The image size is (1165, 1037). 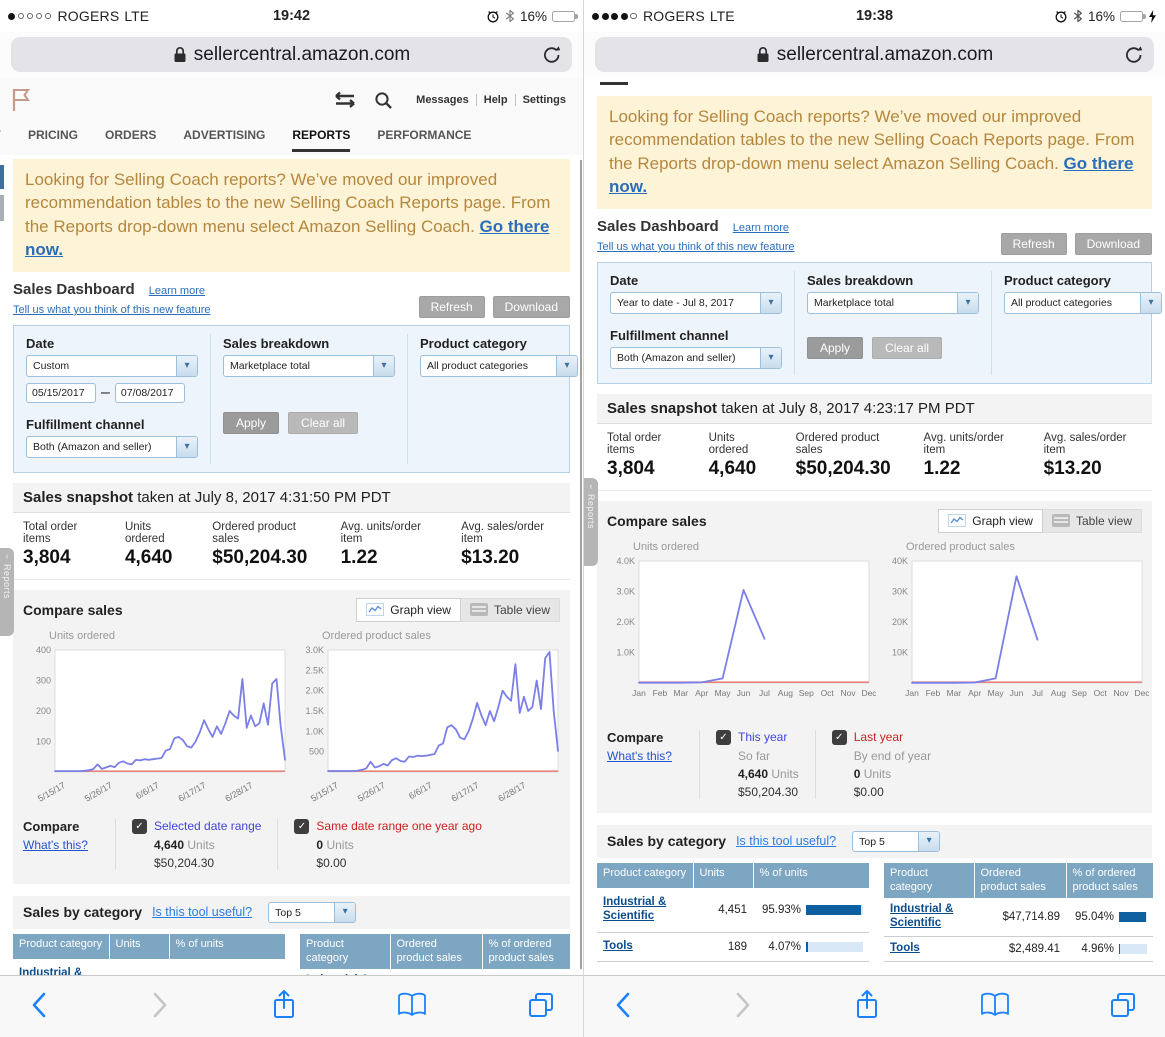 What do you see at coordinates (963, 443) in the screenshot?
I see `stat-label: Avg. units/order item` at bounding box center [963, 443].